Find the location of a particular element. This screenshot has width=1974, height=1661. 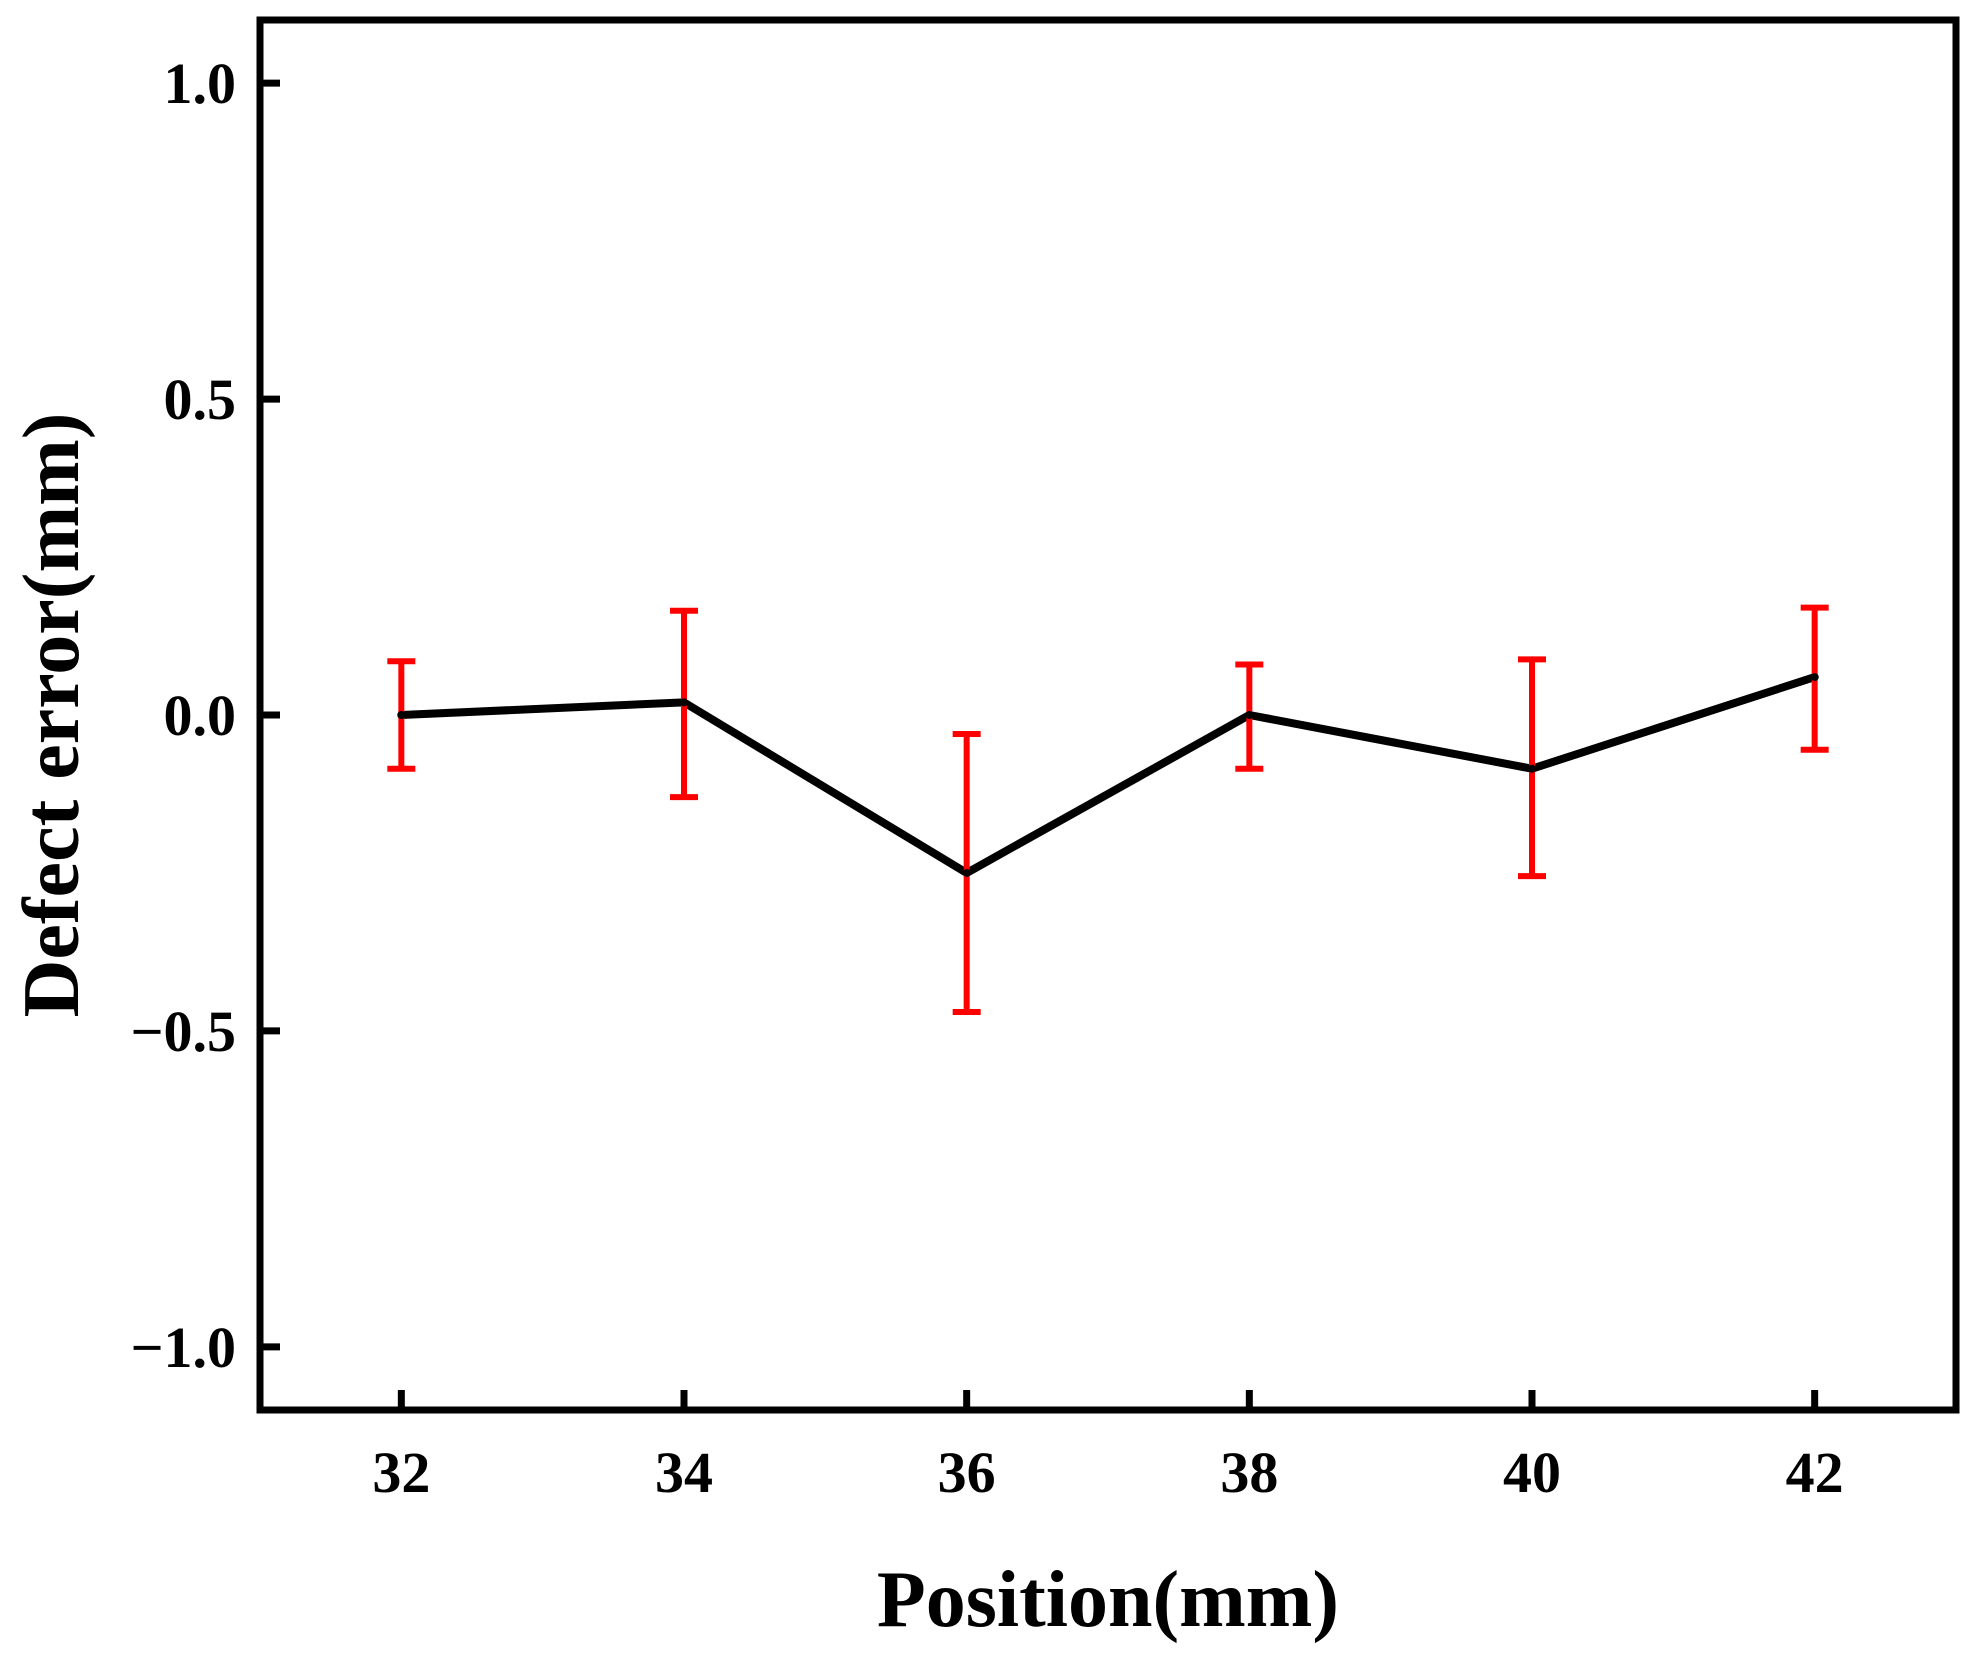

y-tick-label: −1.0 is located at coordinates (183, 1347).